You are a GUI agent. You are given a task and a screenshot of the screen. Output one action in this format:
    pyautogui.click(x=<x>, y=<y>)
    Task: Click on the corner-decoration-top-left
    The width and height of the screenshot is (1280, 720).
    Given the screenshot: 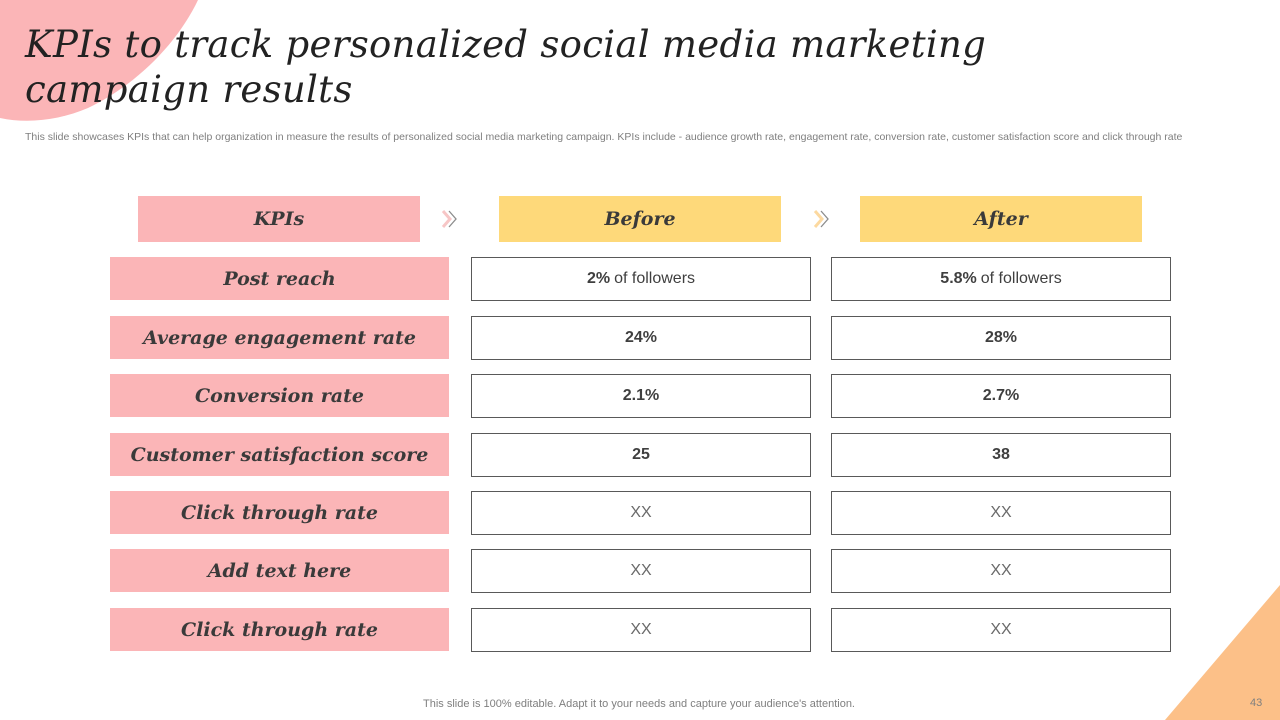 What is the action you would take?
    pyautogui.click(x=99, y=60)
    